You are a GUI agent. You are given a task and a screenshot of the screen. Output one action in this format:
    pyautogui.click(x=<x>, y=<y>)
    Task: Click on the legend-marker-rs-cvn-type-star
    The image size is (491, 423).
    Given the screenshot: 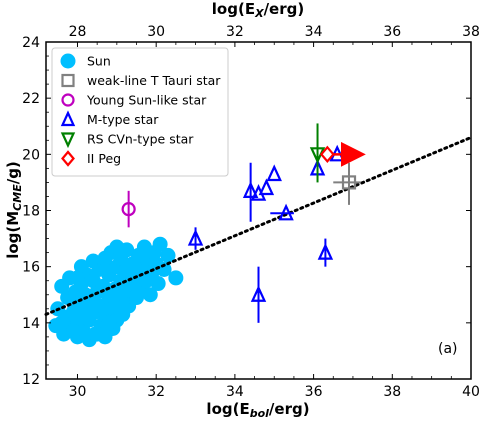 What is the action you would take?
    pyautogui.click(x=68, y=140)
    